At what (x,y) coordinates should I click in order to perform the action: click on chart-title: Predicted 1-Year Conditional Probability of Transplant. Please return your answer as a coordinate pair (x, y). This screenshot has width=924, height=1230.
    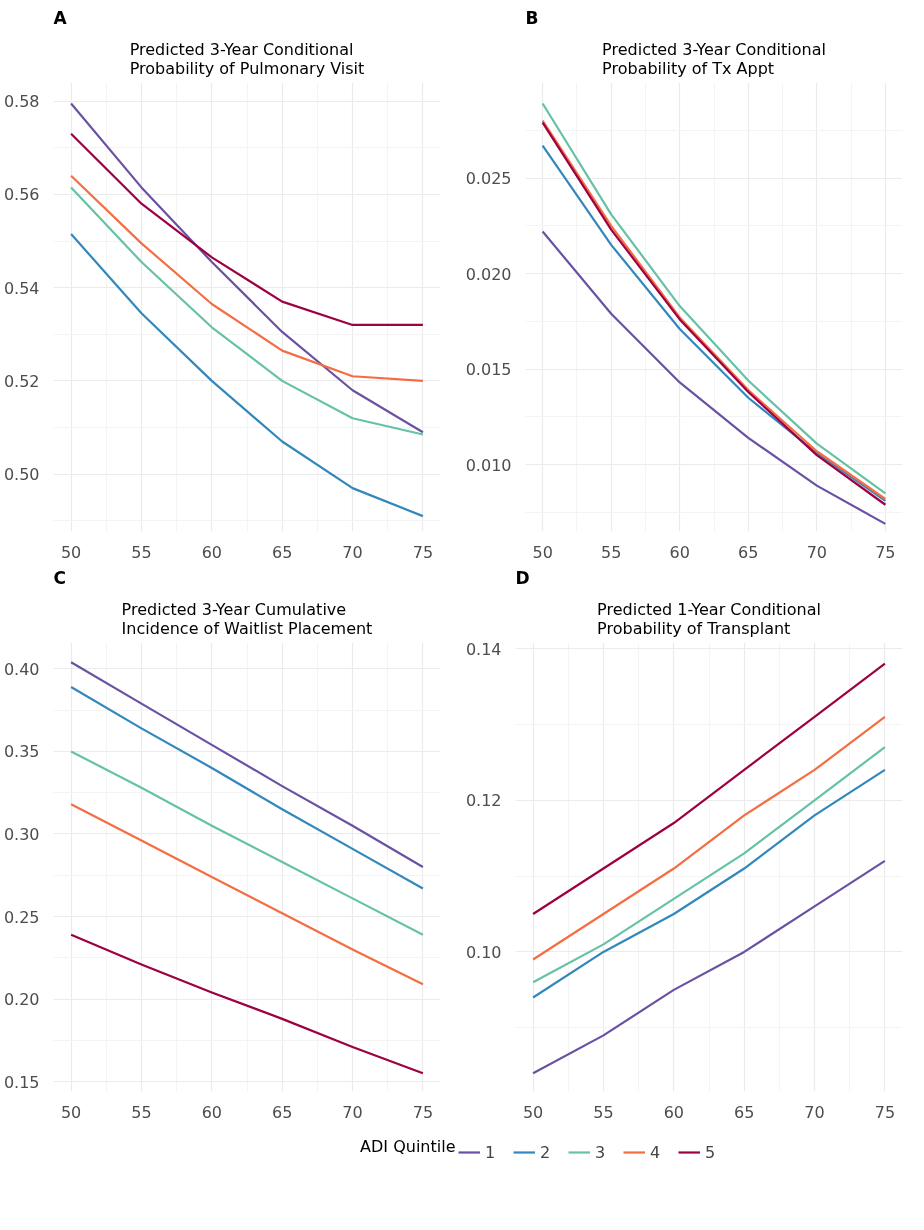
    Looking at the image, I should click on (709, 618).